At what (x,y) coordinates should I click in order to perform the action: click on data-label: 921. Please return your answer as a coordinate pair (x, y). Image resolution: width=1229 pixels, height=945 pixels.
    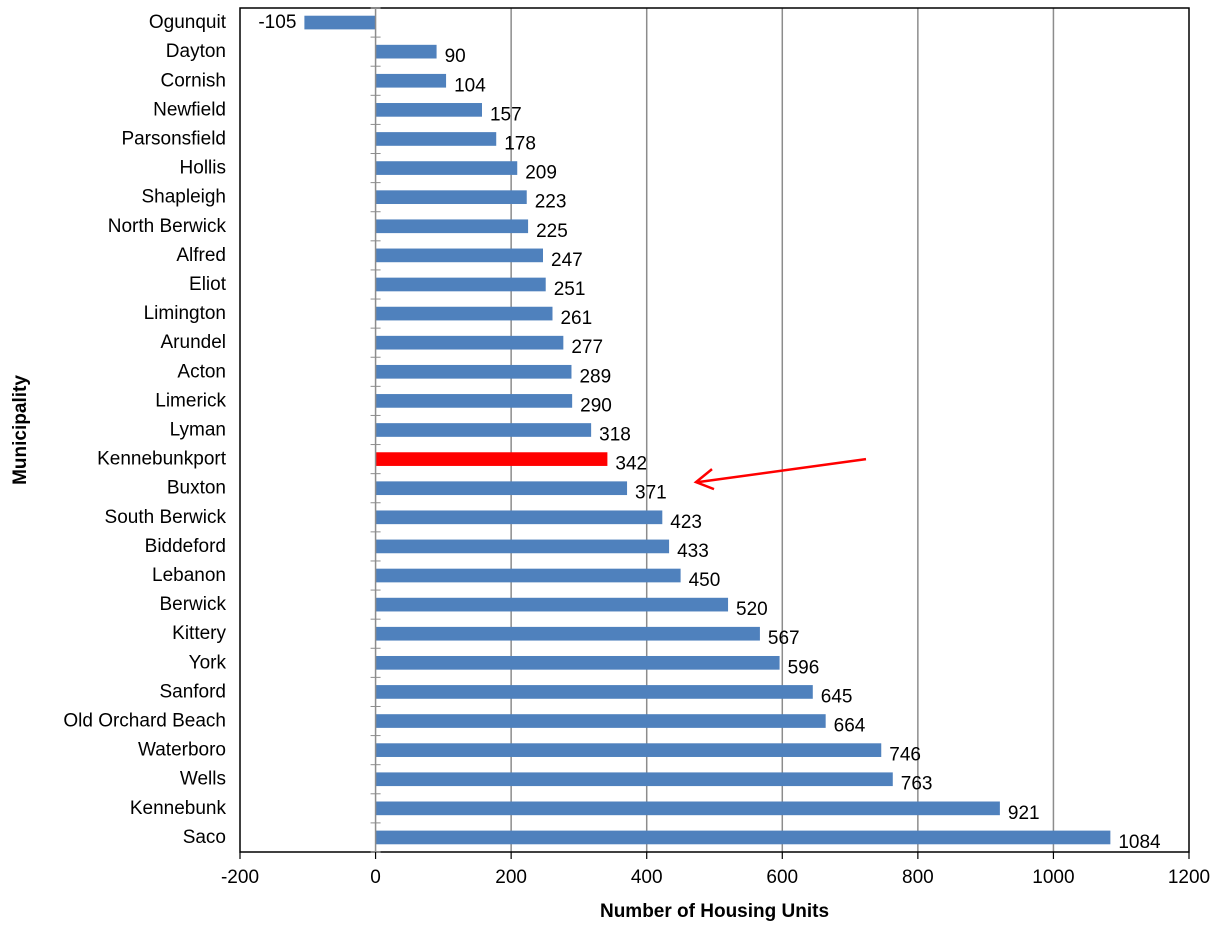
    Looking at the image, I should click on (1024, 813).